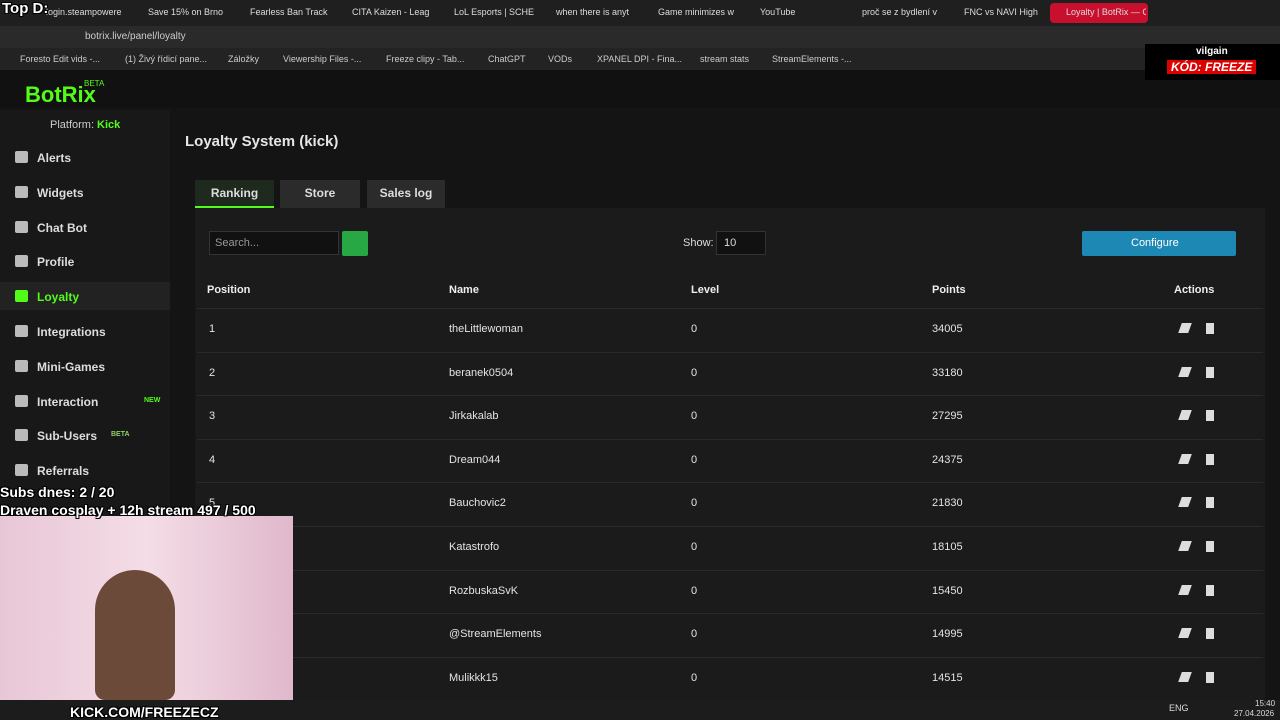 This screenshot has height=720, width=1280. What do you see at coordinates (109, 125) in the screenshot?
I see `platform: Kick` at bounding box center [109, 125].